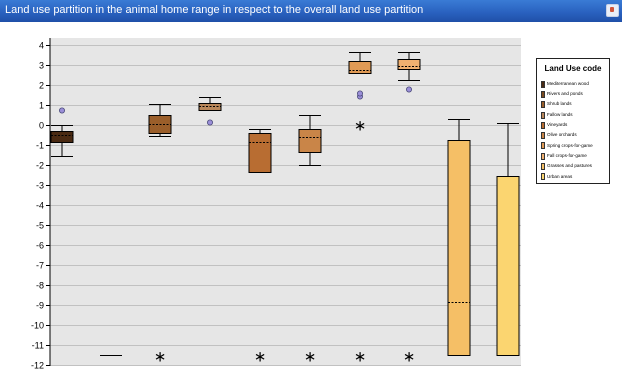 The height and width of the screenshot is (374, 622). What do you see at coordinates (40, 146) in the screenshot?
I see `y-tick-label: -1` at bounding box center [40, 146].